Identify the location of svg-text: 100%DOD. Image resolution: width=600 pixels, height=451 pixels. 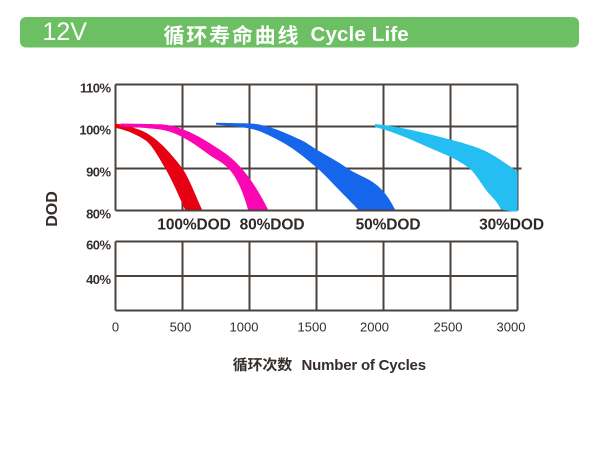
(193, 224).